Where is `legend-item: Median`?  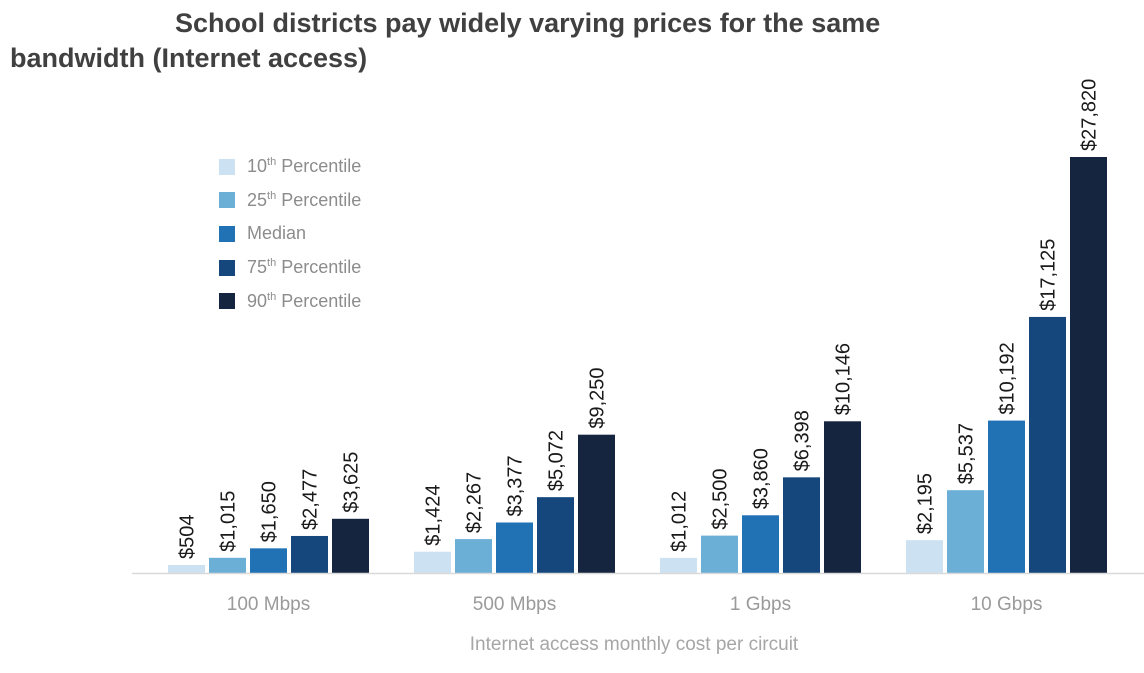 legend-item: Median is located at coordinates (290, 234).